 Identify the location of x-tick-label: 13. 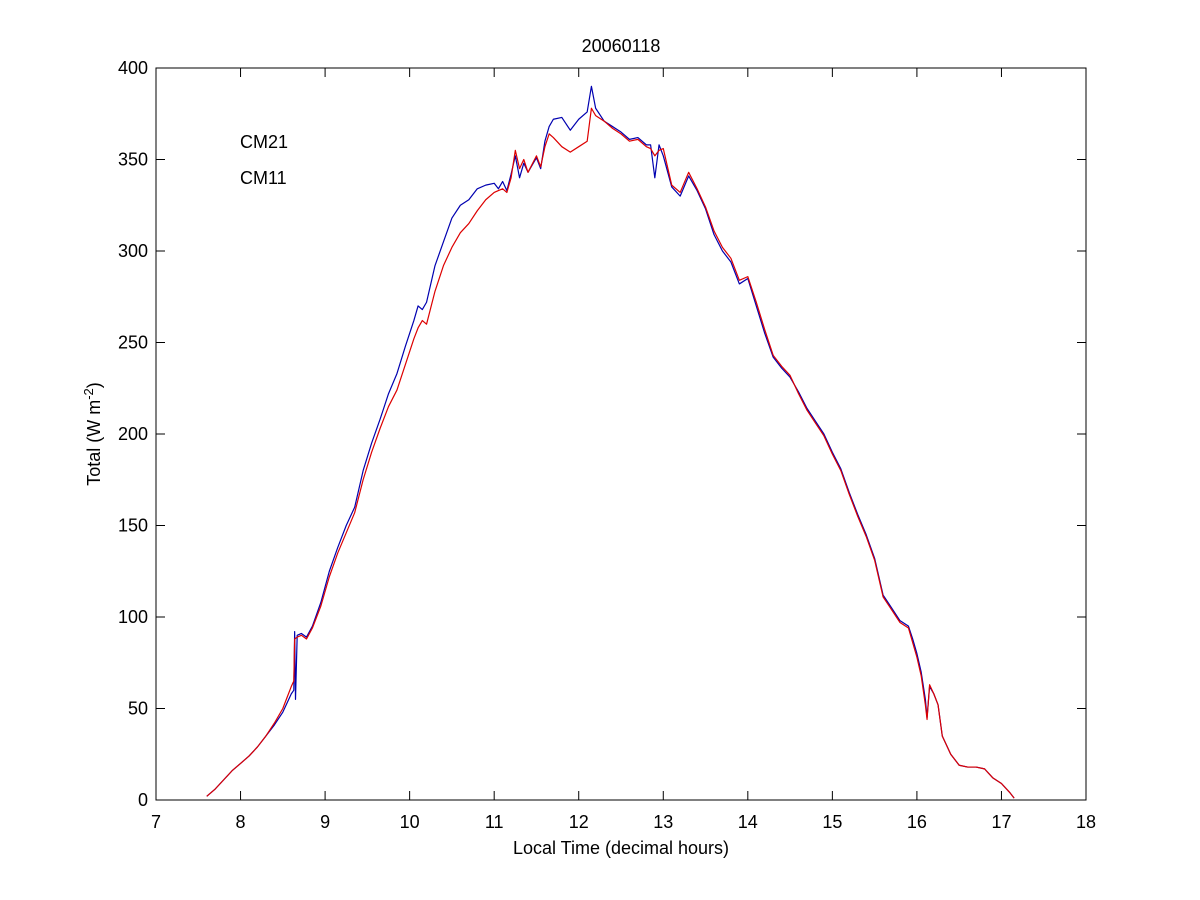
(663, 822).